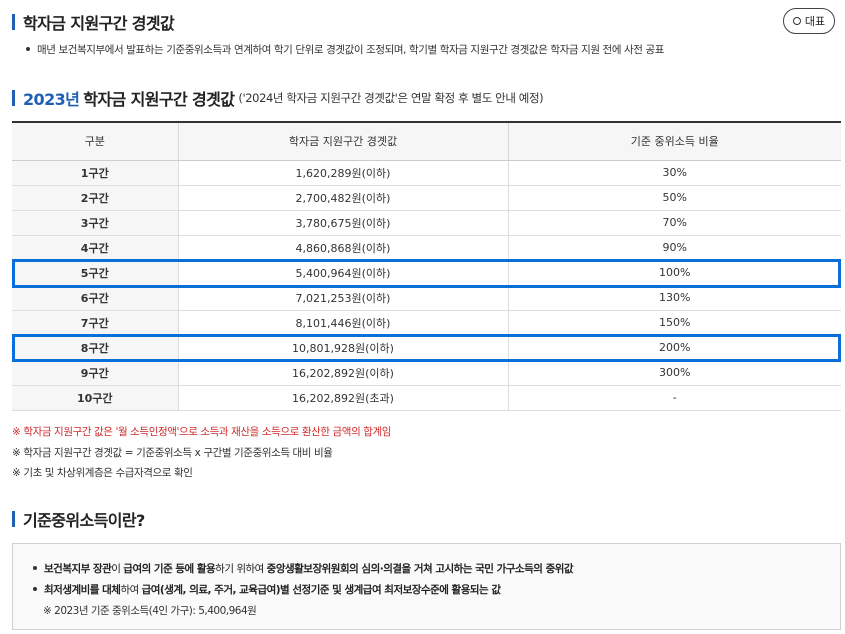 The image size is (845, 634). I want to click on row-ratio: 200%, so click(674, 348).